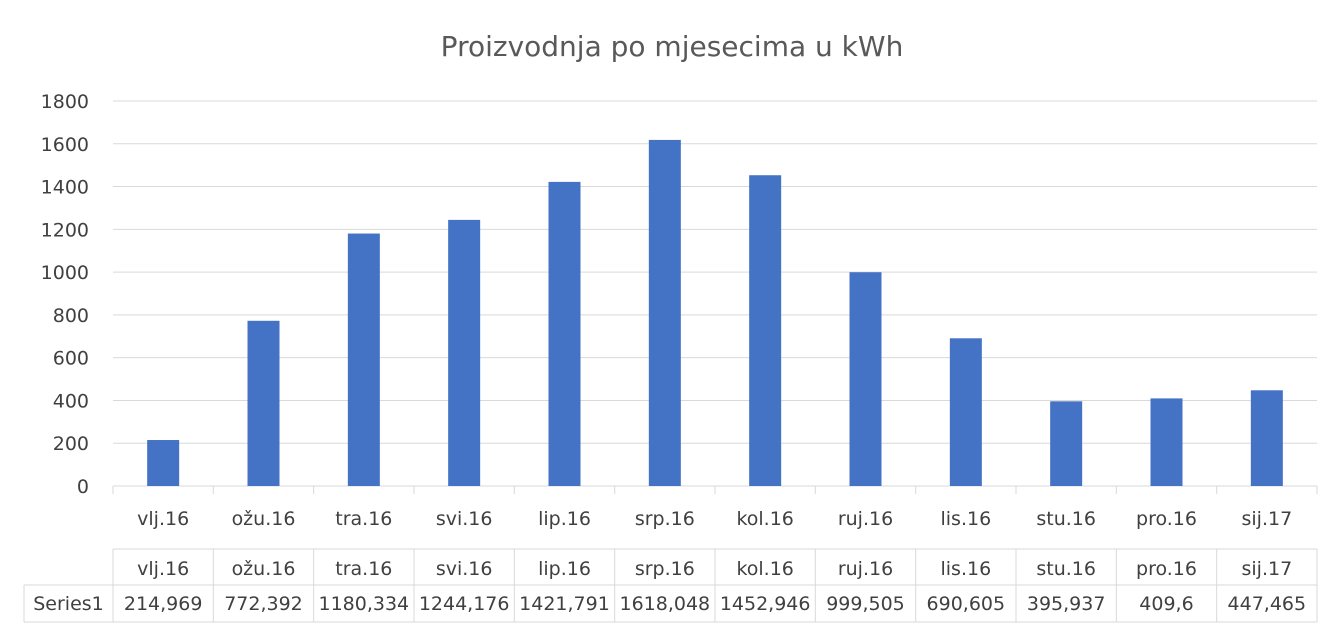 The image size is (1333, 643). I want to click on table-header-cell: svi.16, so click(464, 569).